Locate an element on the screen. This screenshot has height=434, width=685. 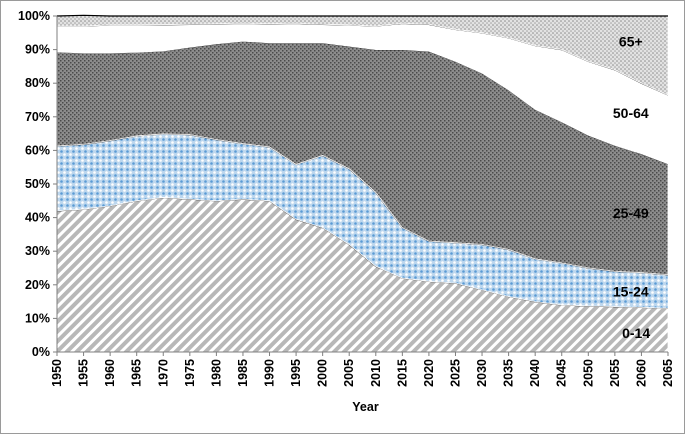
x-tick-label: 2045 is located at coordinates (562, 373).